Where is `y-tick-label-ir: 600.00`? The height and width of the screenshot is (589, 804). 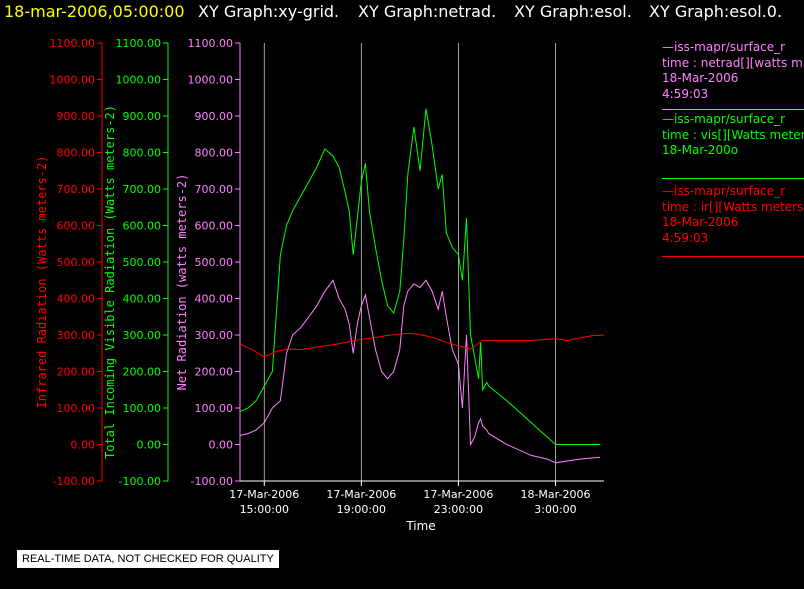
y-tick-label-ir: 600.00 is located at coordinates (76, 226).